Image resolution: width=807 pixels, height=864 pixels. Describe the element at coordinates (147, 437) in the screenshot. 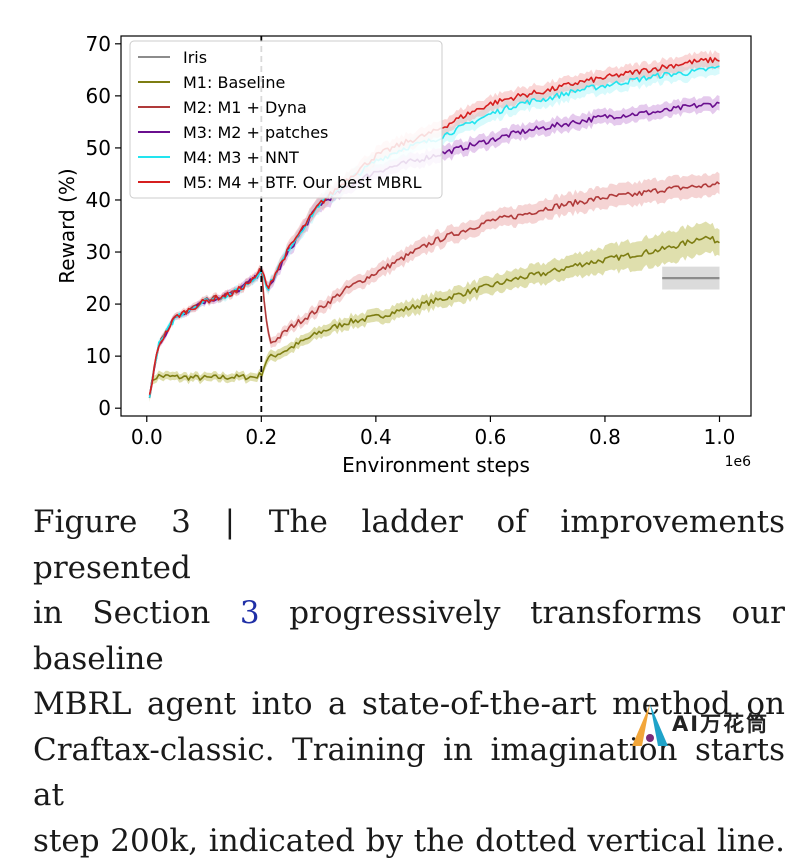

I see `x-tick-label: 0.0` at that location.